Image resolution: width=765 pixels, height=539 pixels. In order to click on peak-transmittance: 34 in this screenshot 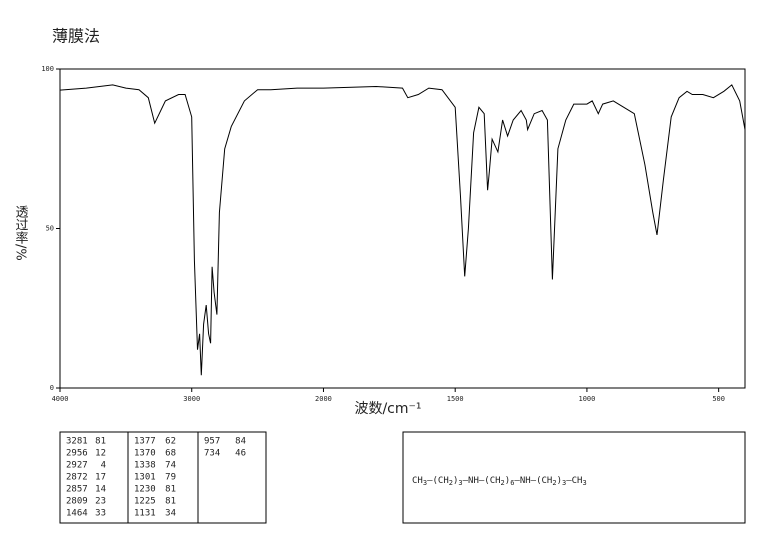, I will do `click(170, 514)`.